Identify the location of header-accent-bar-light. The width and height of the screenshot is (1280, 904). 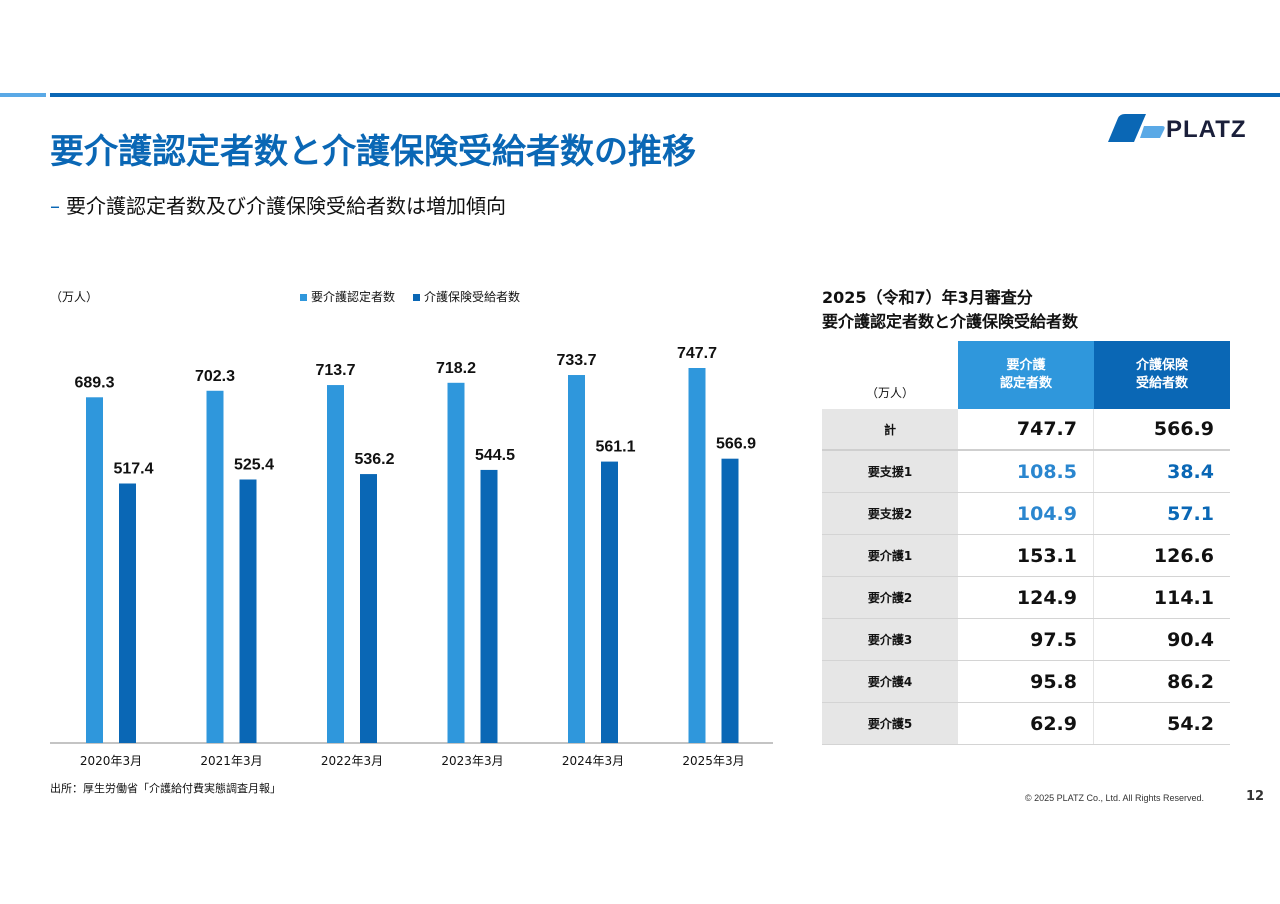
(23, 95).